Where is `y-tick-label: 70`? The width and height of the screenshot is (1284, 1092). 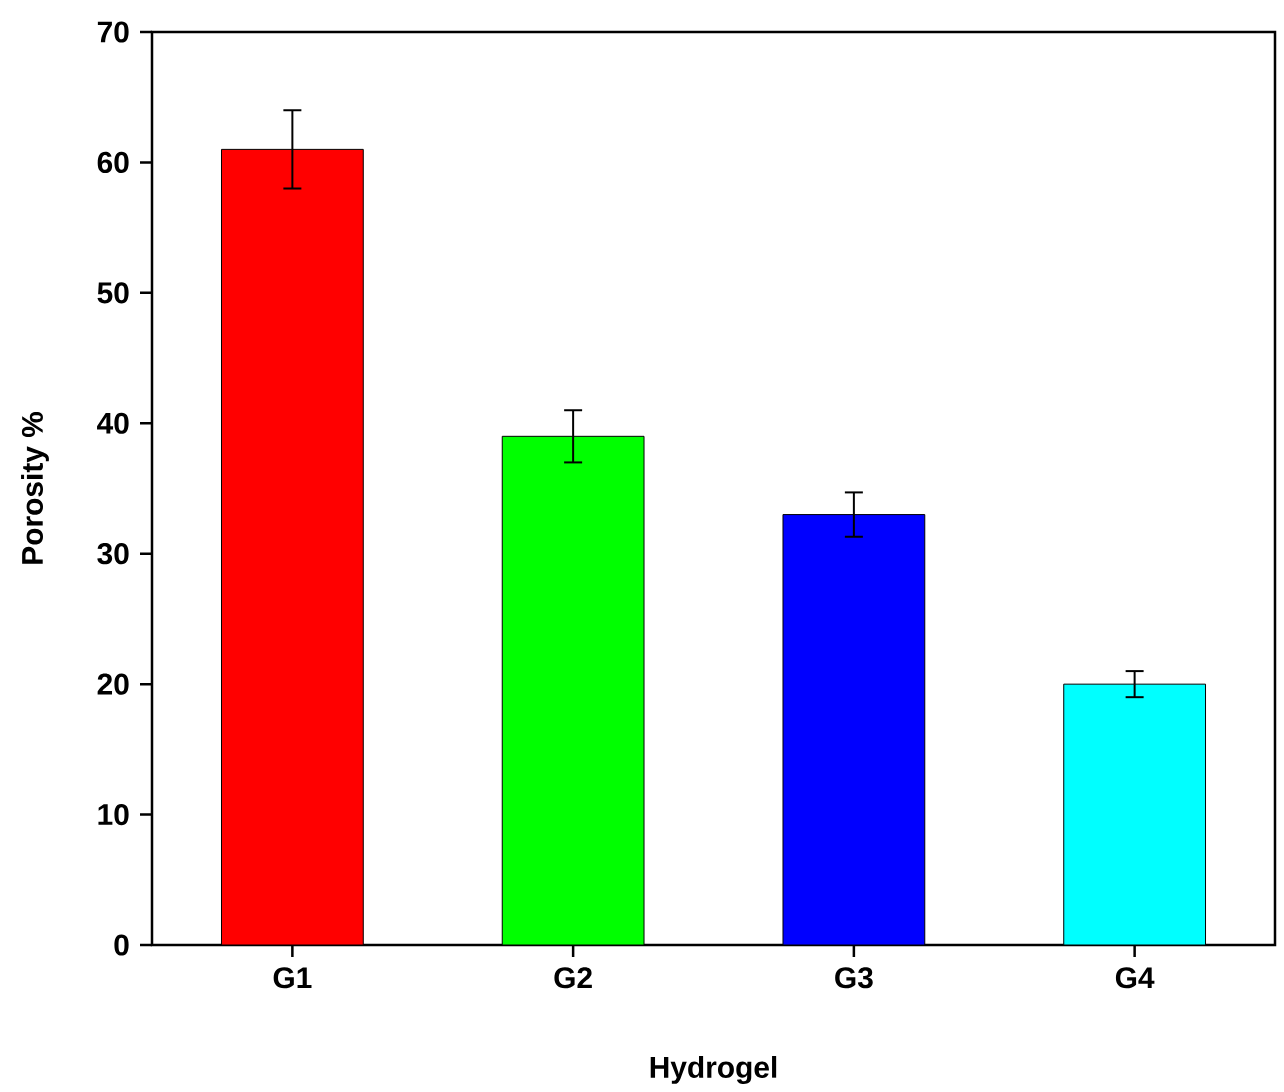 y-tick-label: 70 is located at coordinates (113, 32).